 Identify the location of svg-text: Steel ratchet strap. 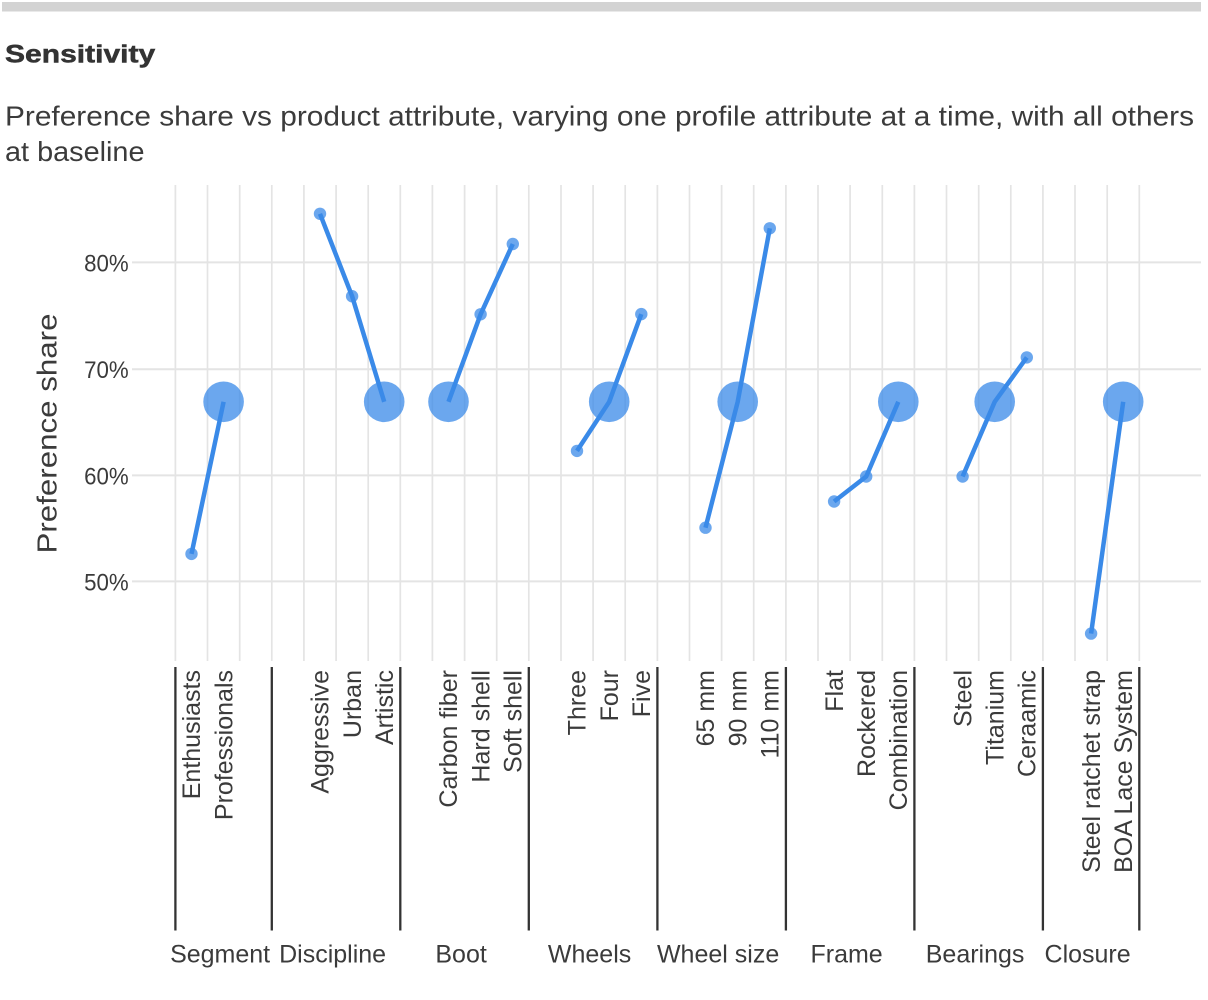
(1092, 771).